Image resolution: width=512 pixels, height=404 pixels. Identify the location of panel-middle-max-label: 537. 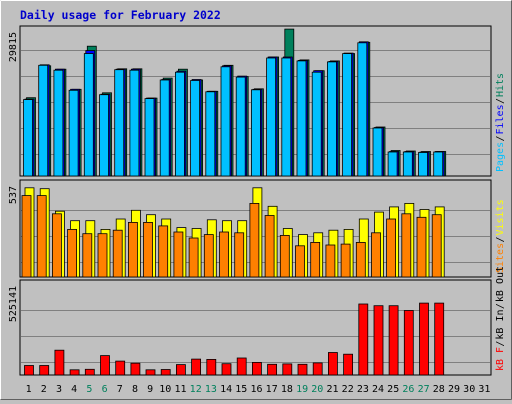
(13, 195).